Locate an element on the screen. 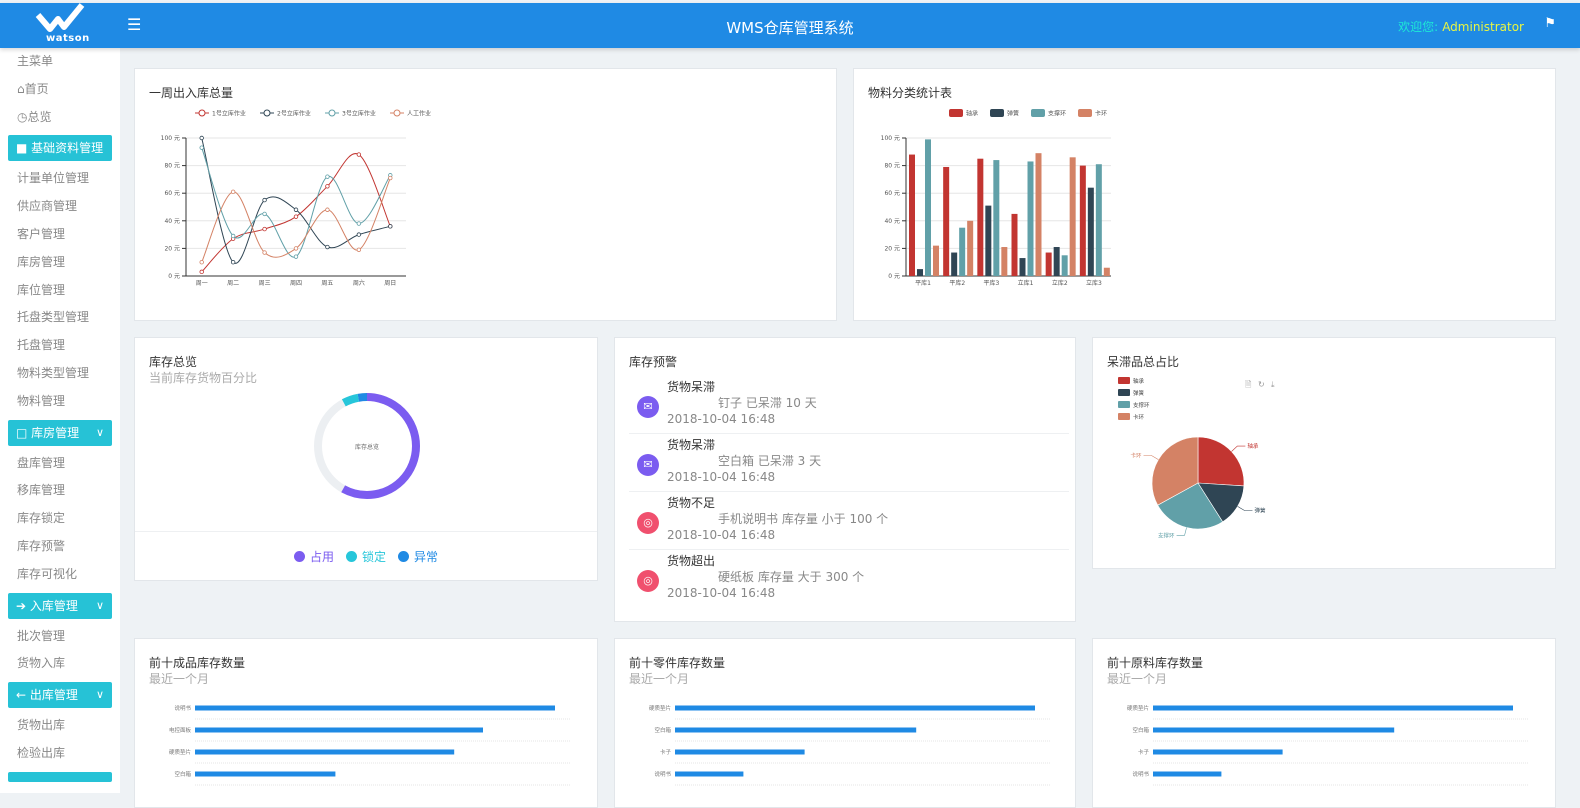 The image size is (1580, 808). sidebar-item: 库存可视化 is located at coordinates (47, 573).